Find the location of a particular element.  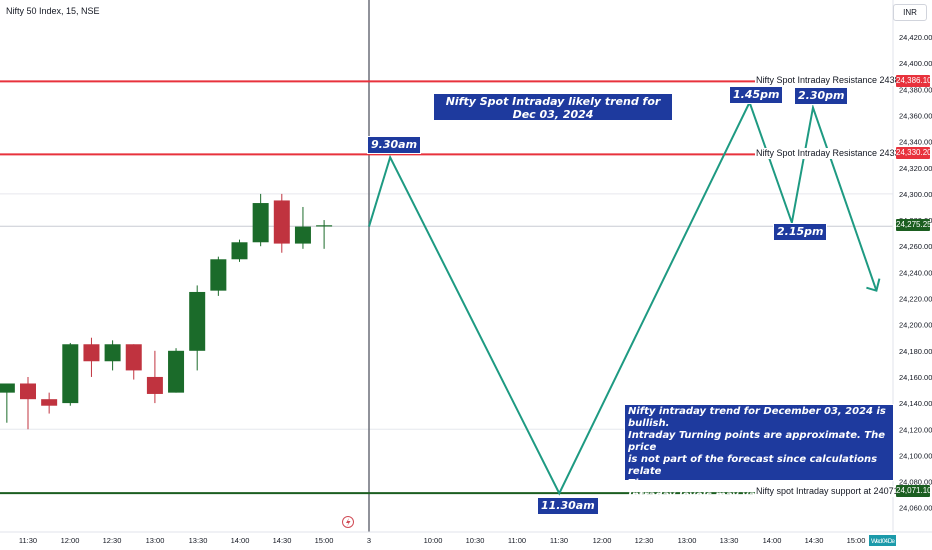

support-price-tag: 24,071.10 is located at coordinates (914, 491).